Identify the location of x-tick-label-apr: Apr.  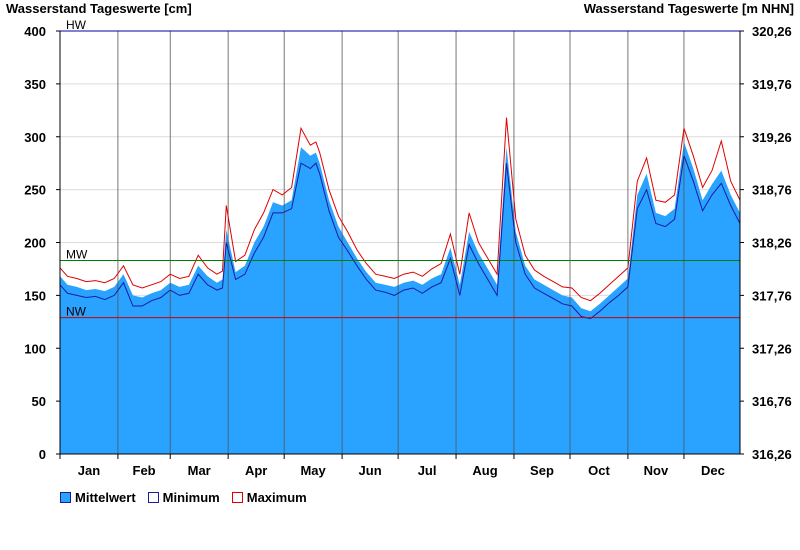
(256, 470).